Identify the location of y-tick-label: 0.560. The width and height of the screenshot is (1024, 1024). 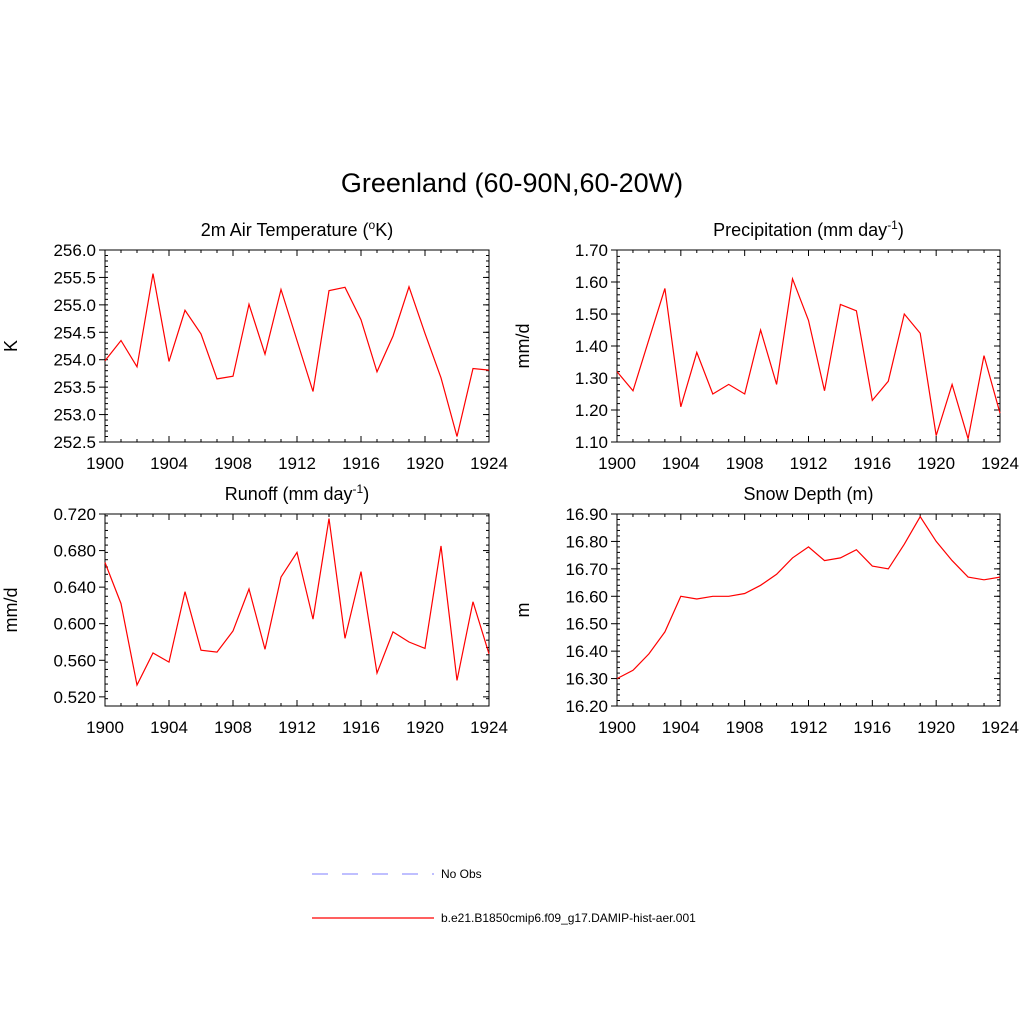
(74, 660).